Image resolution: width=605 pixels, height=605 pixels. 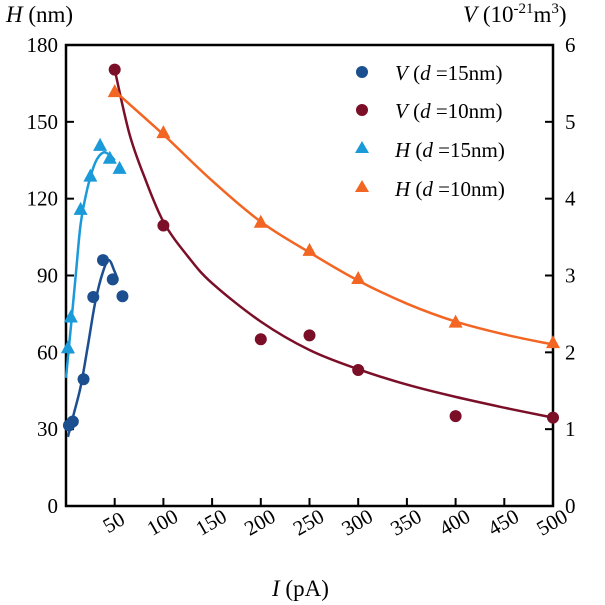 I want to click on y-right-axis-title: V (10-21m3), so click(x=515, y=14).